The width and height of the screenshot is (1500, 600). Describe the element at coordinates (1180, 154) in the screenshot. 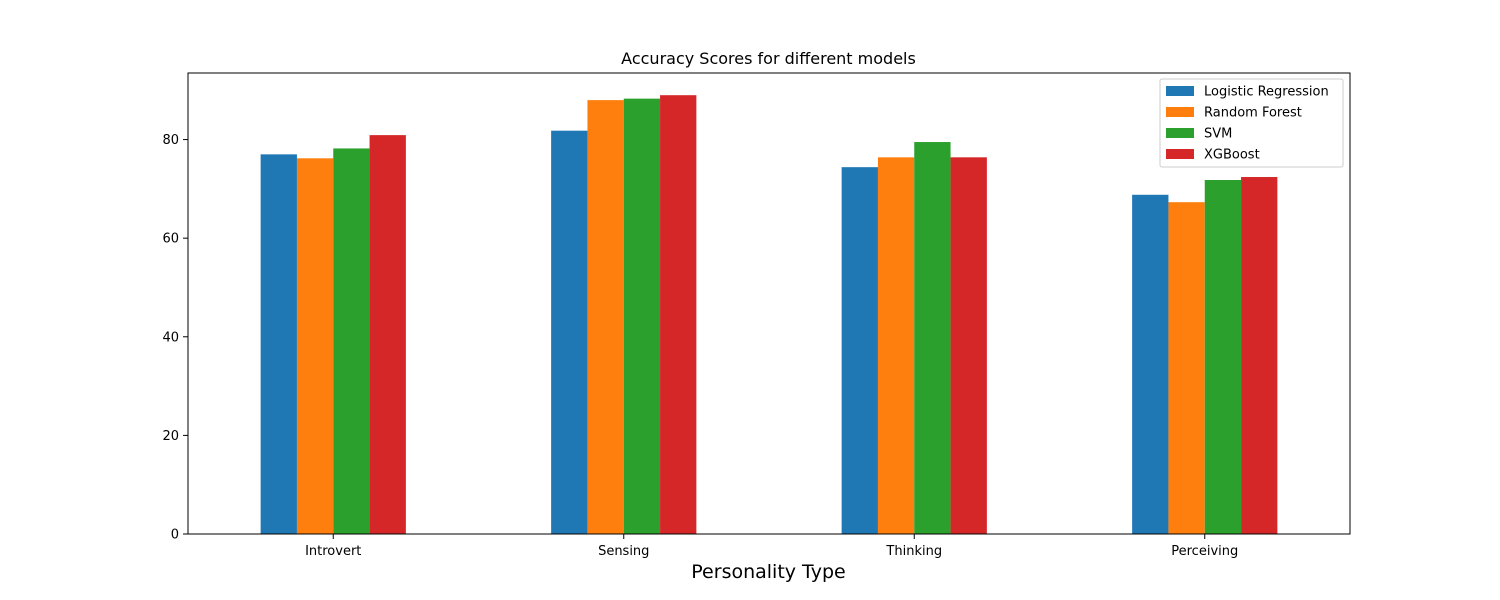

I see `legend-swatch-xgboost` at that location.